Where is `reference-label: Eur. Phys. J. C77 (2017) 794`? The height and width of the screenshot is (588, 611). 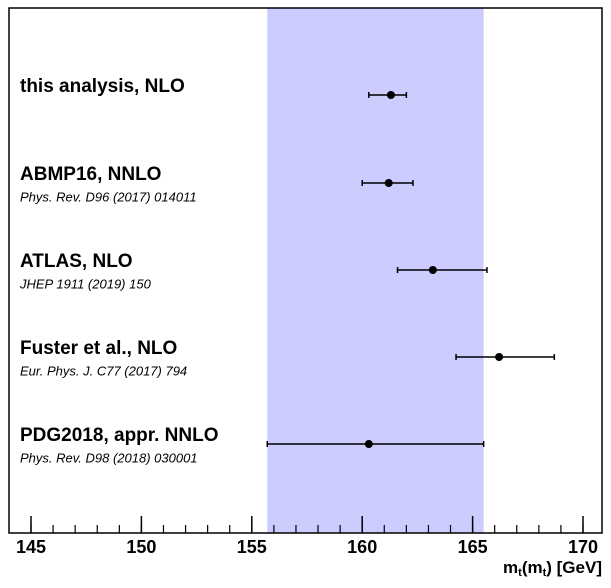 reference-label: Eur. Phys. J. C77 (2017) 794 is located at coordinates (103, 370).